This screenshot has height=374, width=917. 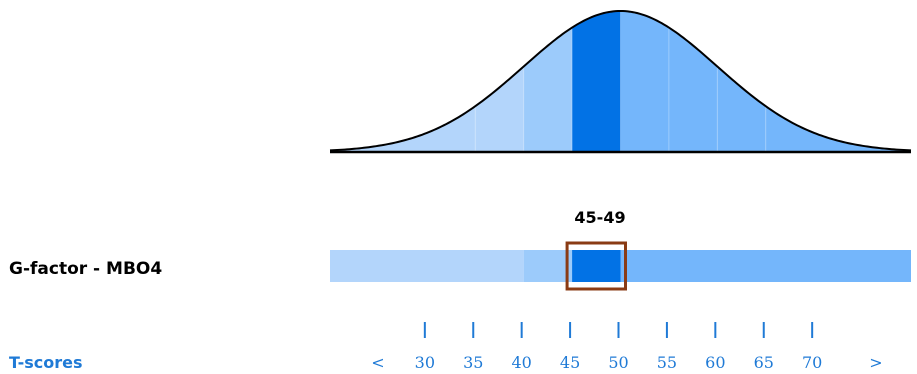 What do you see at coordinates (627, 347) in the screenshot?
I see `x-axis-ticks: 30 35 40 45 50 55 60 65 70 < >` at bounding box center [627, 347].